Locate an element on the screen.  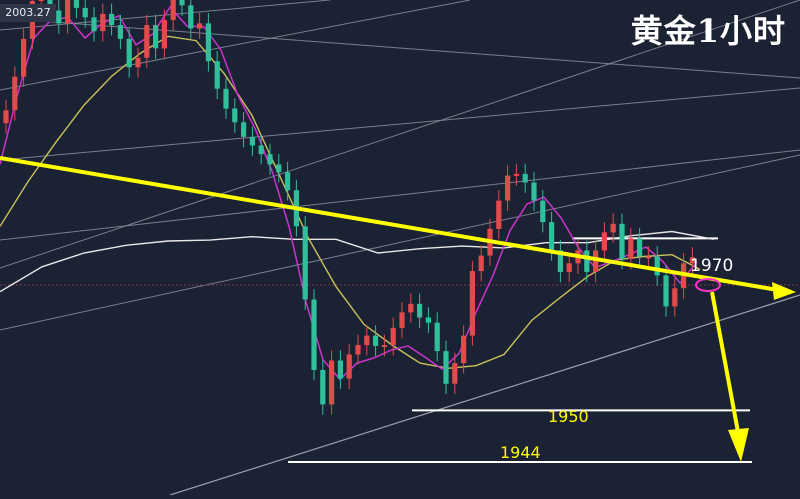
highlight-ellipse-1970 is located at coordinates (708, 285).